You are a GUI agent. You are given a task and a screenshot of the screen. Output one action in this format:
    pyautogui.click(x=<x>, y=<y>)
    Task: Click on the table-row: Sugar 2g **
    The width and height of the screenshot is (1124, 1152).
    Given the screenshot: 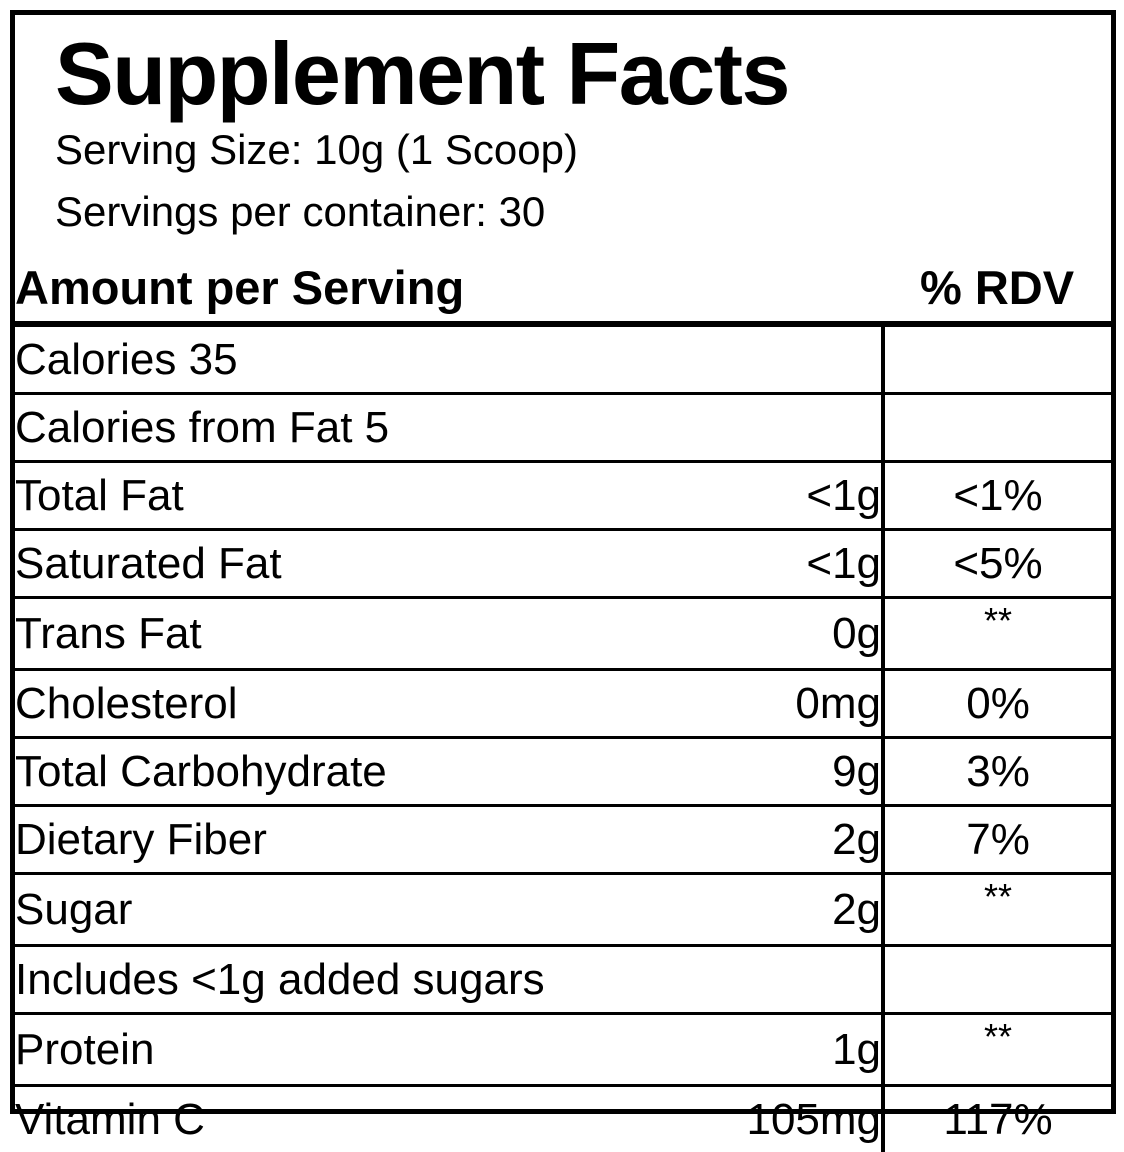 What is the action you would take?
    pyautogui.click(x=563, y=910)
    